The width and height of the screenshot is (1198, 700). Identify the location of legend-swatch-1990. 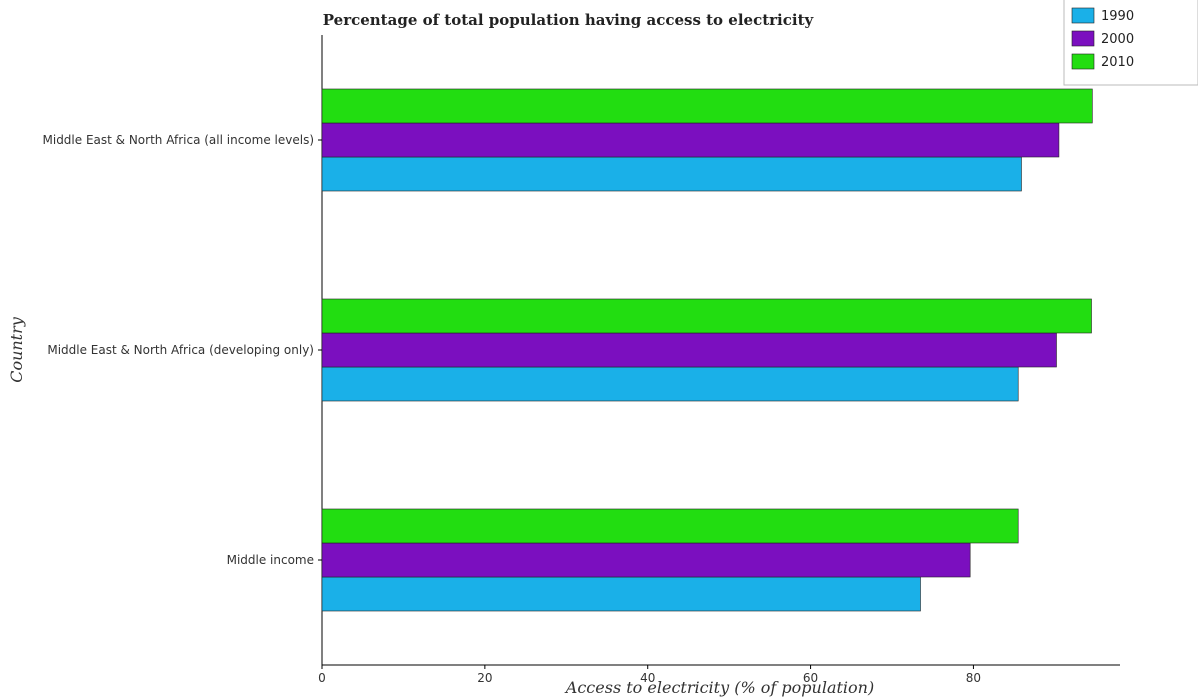
(1083, 15).